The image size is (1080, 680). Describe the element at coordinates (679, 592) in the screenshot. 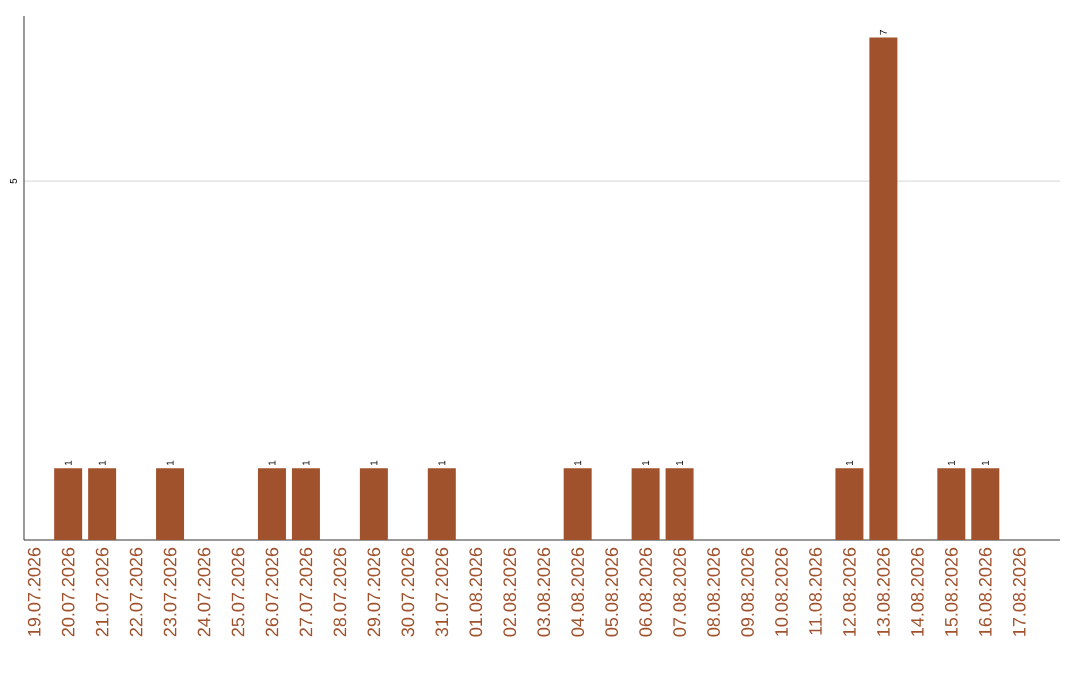

I see `x-tick-label: 07.08.2026` at that location.